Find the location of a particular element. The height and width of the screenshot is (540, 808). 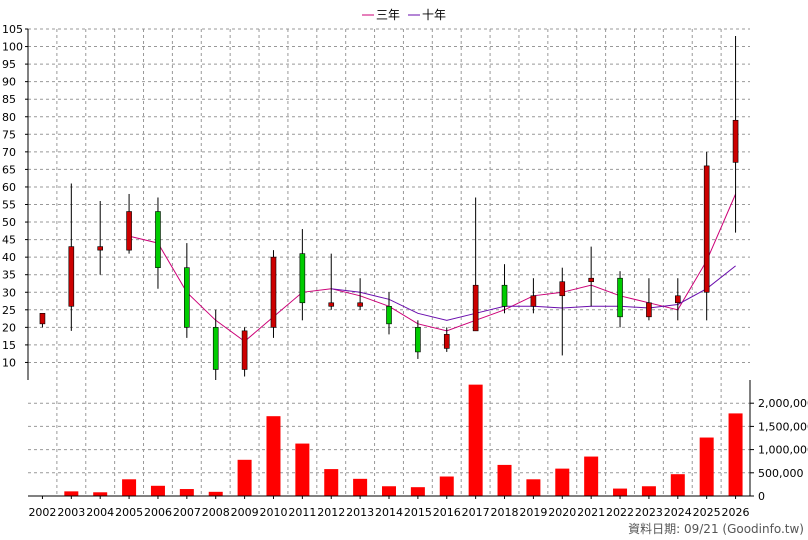

price-tick-label: 40 is located at coordinates (9, 257).